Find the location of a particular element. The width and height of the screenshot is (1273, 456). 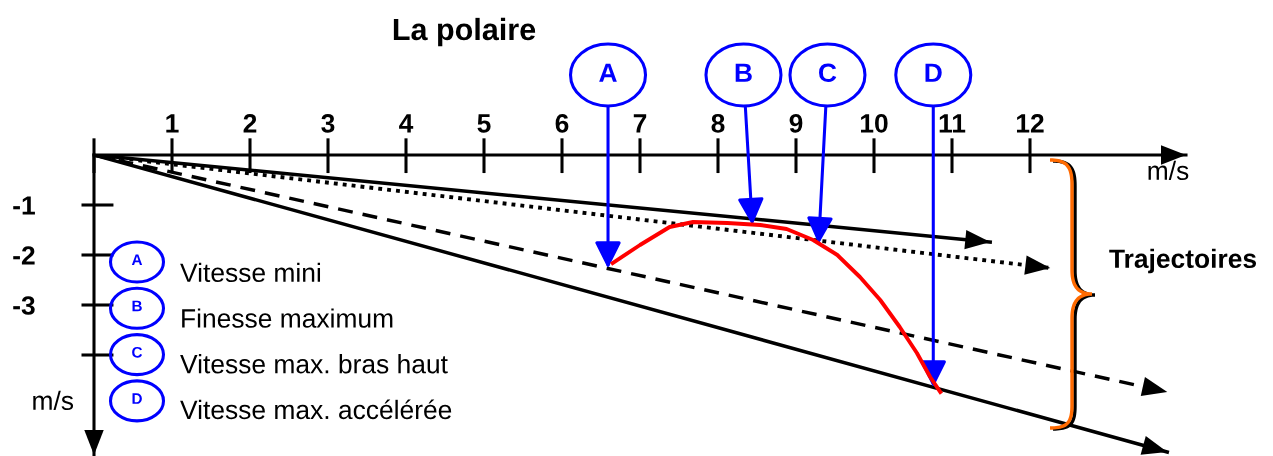

x-tick-label: 12 is located at coordinates (1030, 123).